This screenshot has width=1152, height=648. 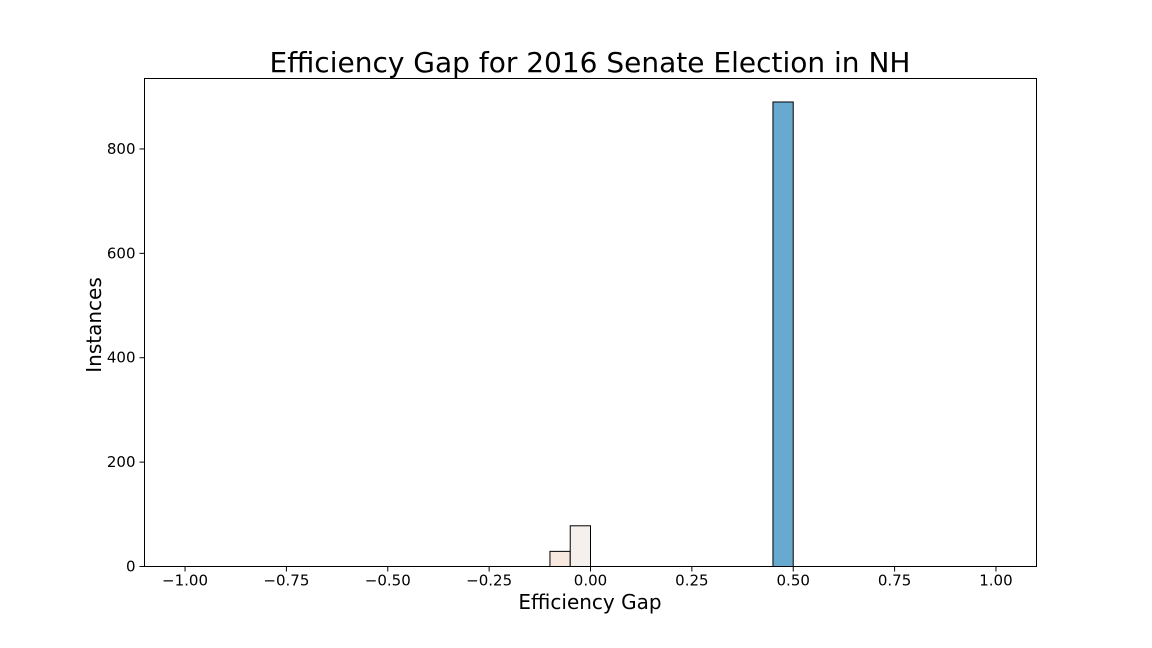 I want to click on x-tick-label: −0.50, so click(x=388, y=581).